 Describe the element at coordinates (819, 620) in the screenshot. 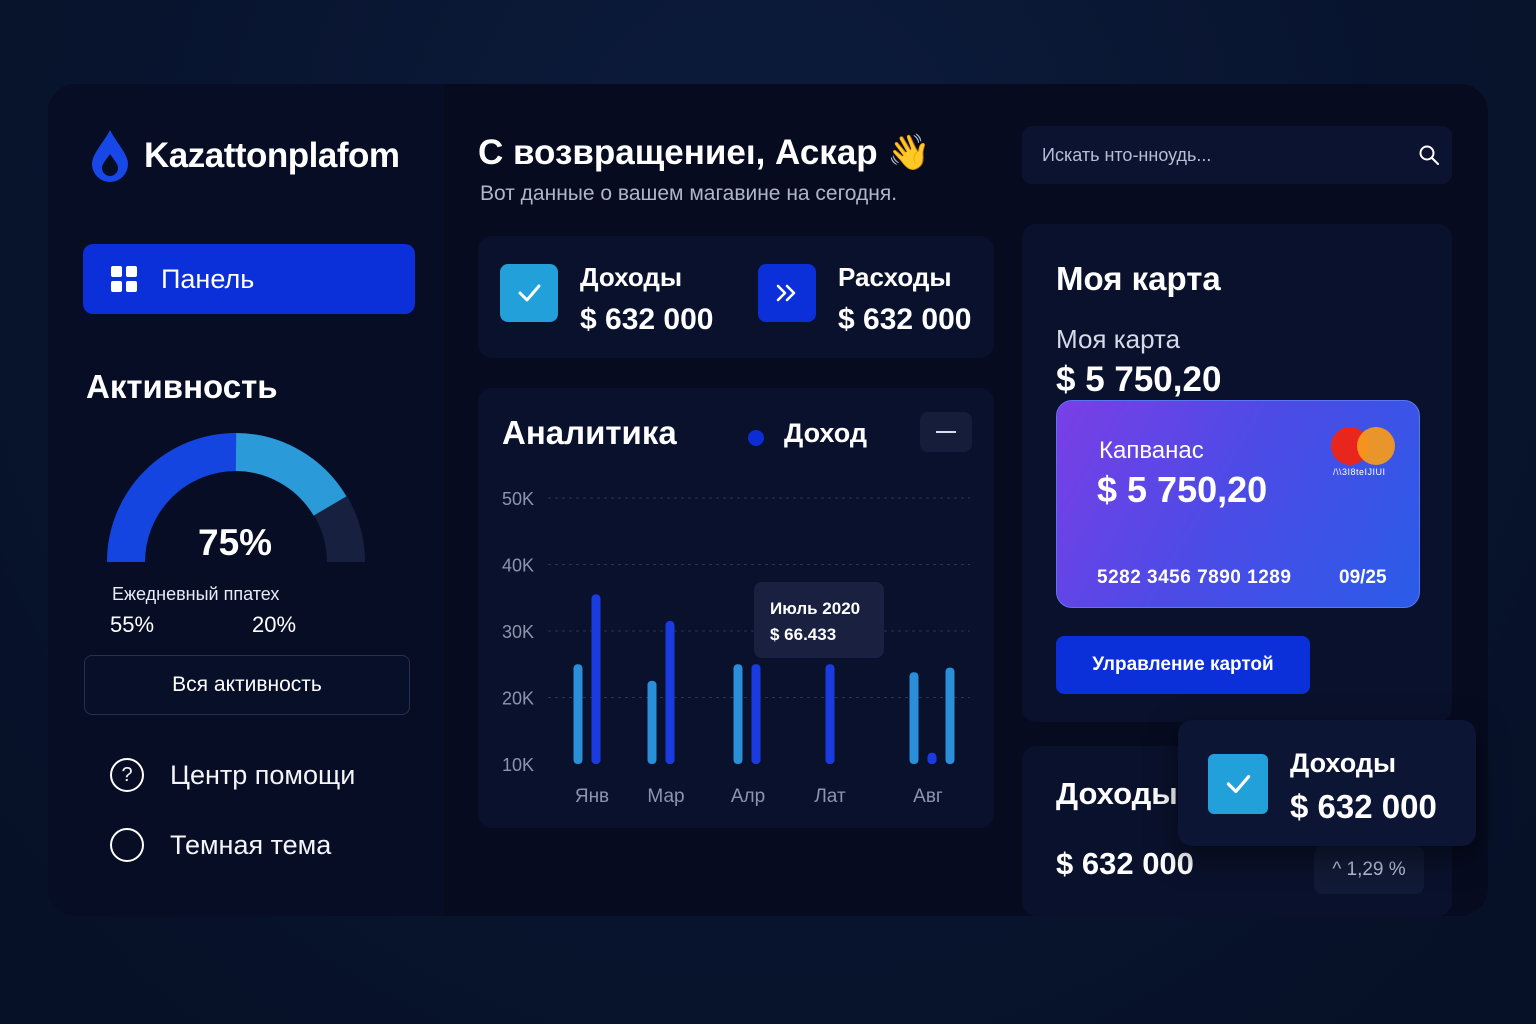

I see `chart-tooltip: Июль 2020 $ 66.433` at that location.